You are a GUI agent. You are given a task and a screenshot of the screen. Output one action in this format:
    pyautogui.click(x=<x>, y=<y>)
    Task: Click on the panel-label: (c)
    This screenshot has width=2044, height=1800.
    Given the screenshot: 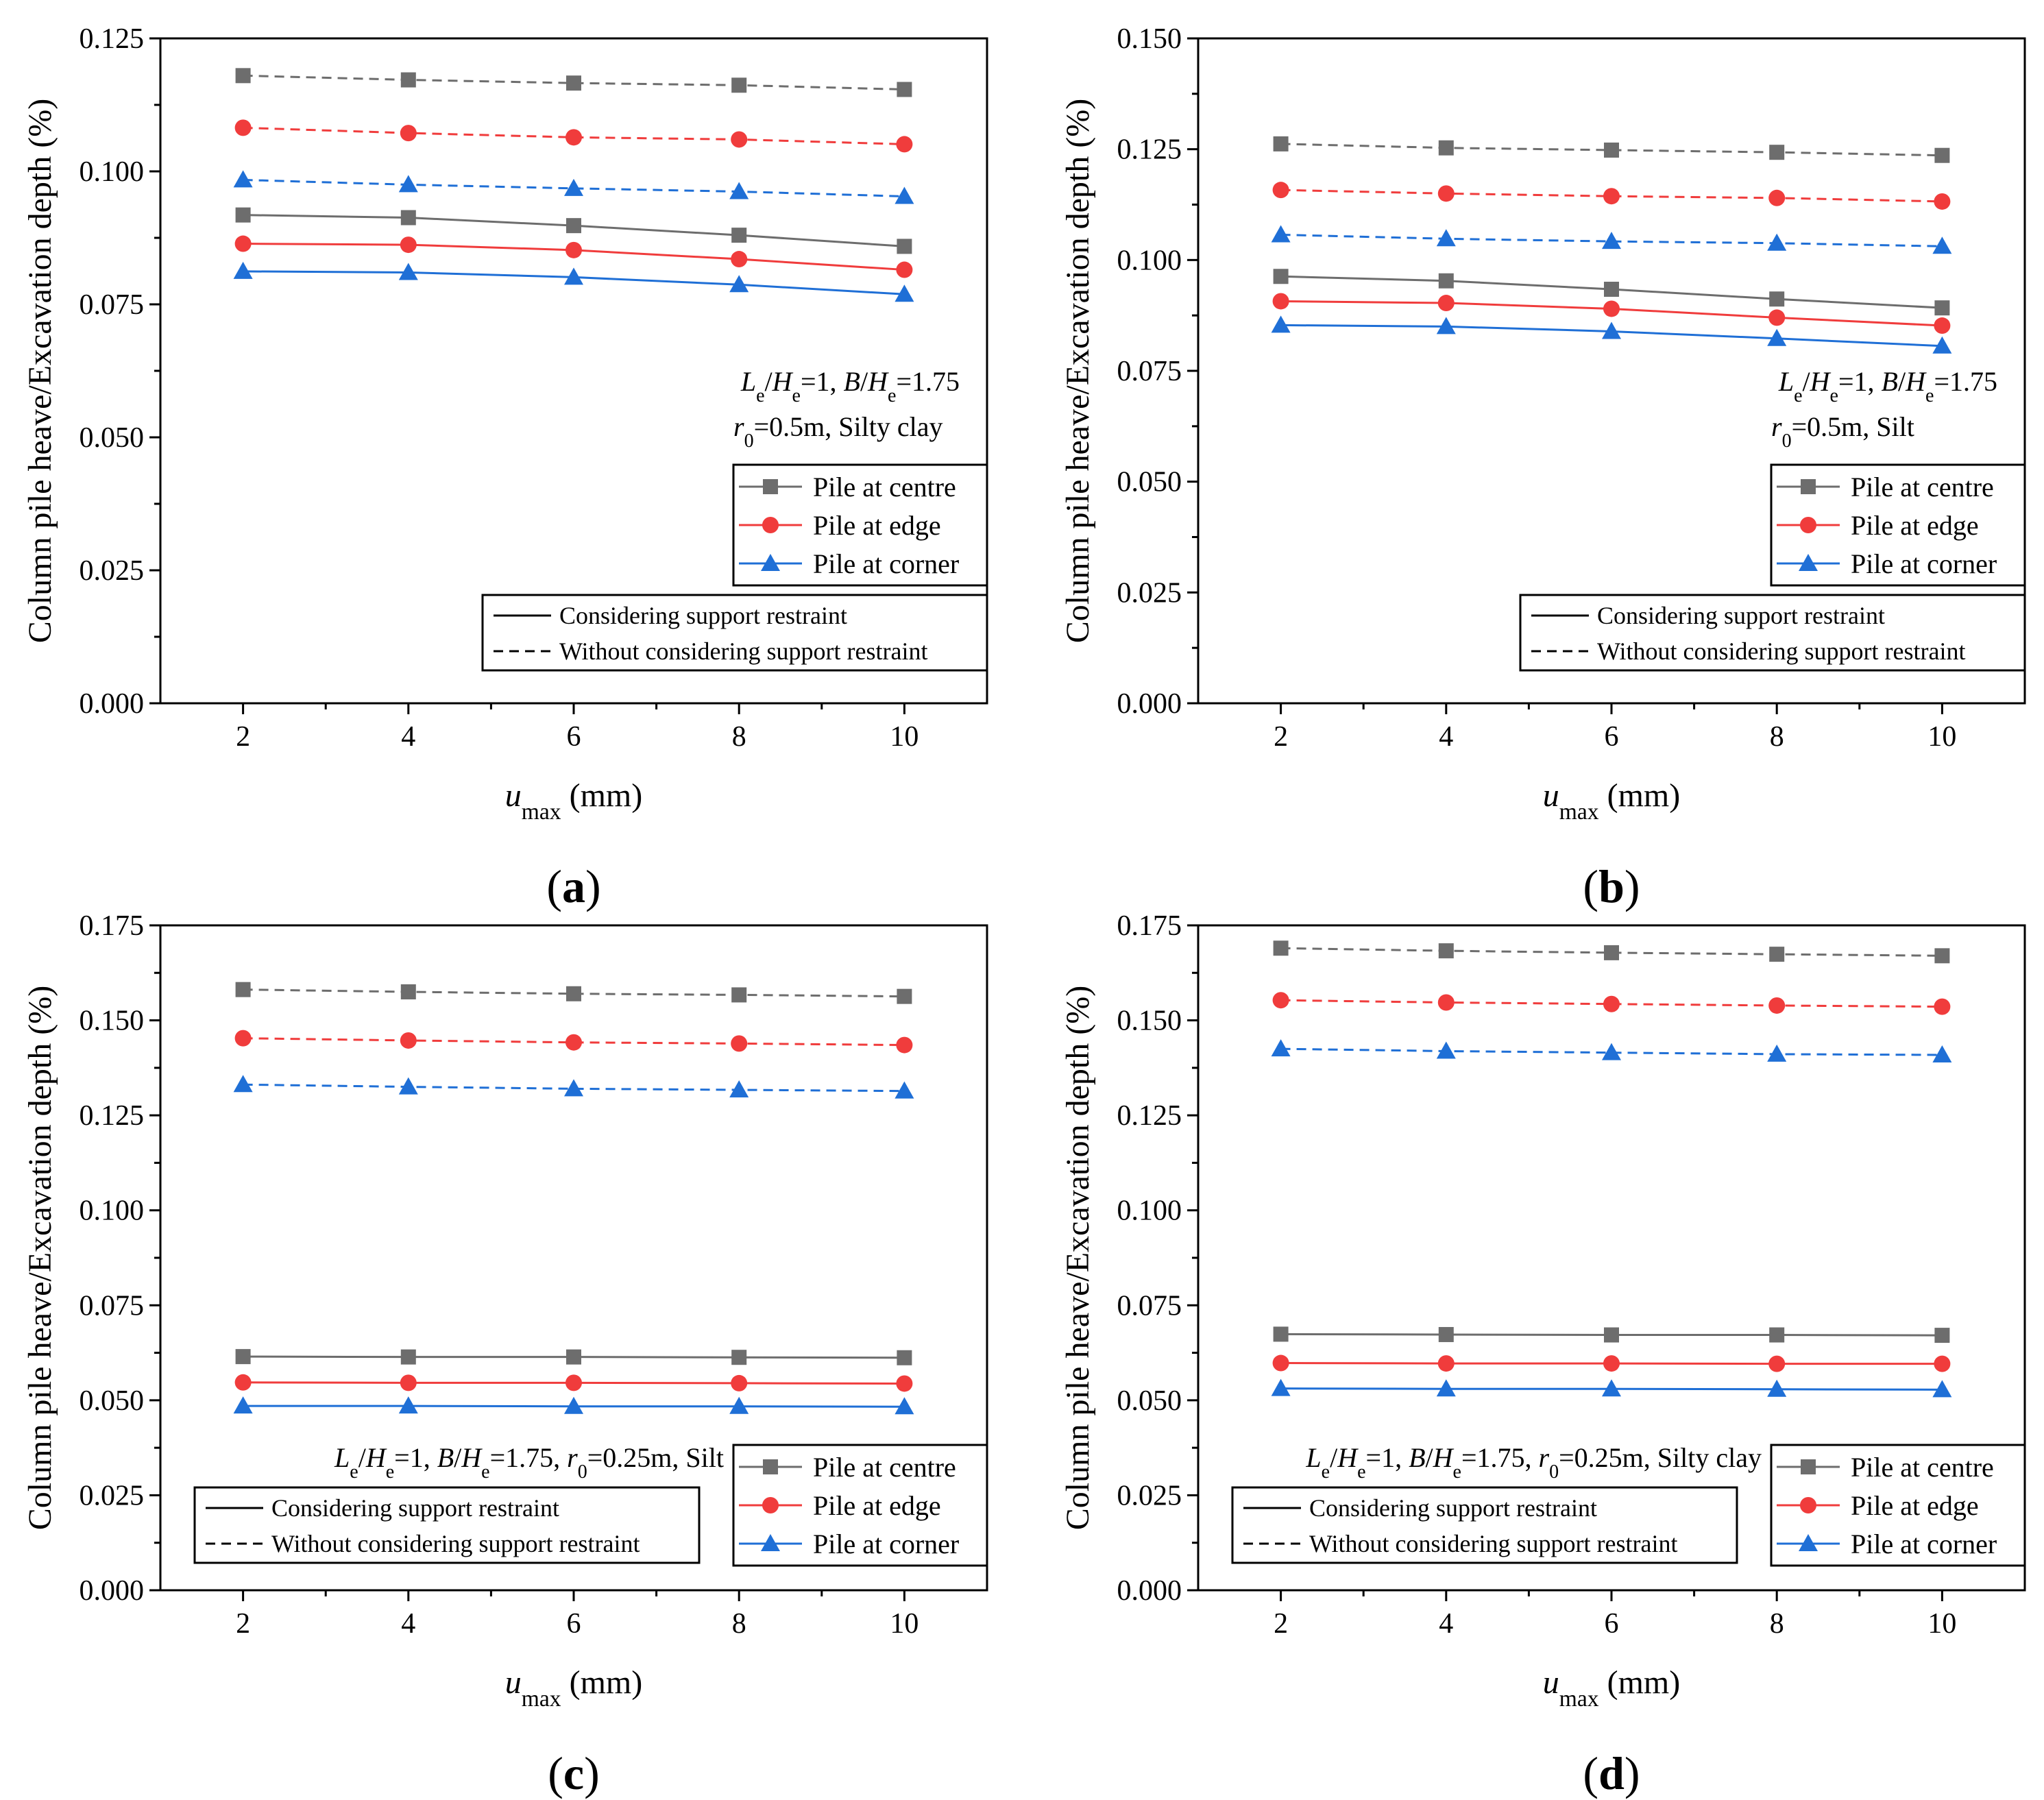 What is the action you would take?
    pyautogui.click(x=574, y=1773)
    